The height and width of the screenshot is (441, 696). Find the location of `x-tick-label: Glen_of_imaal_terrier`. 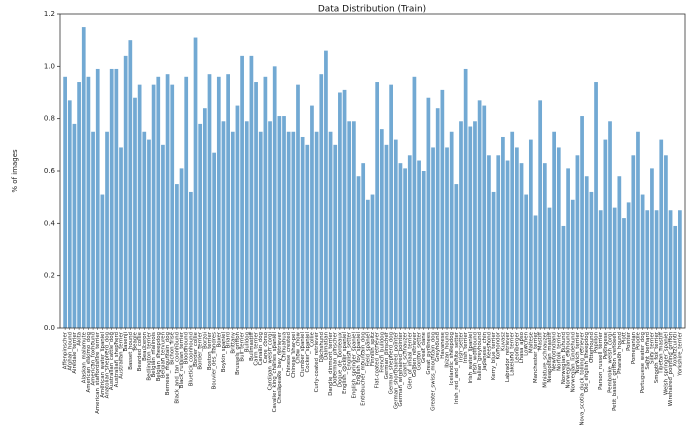

x-tick-label: Glen_of_imaal_terrier is located at coordinates (410, 360).